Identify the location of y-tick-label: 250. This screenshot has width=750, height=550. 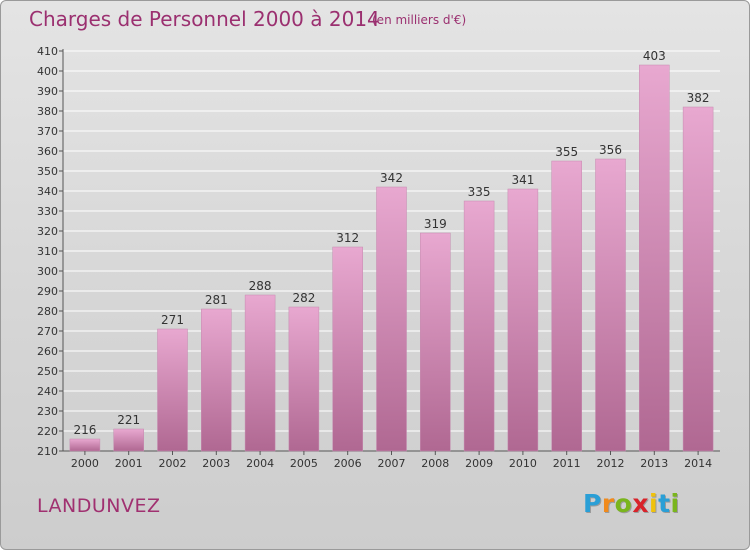
(47, 371).